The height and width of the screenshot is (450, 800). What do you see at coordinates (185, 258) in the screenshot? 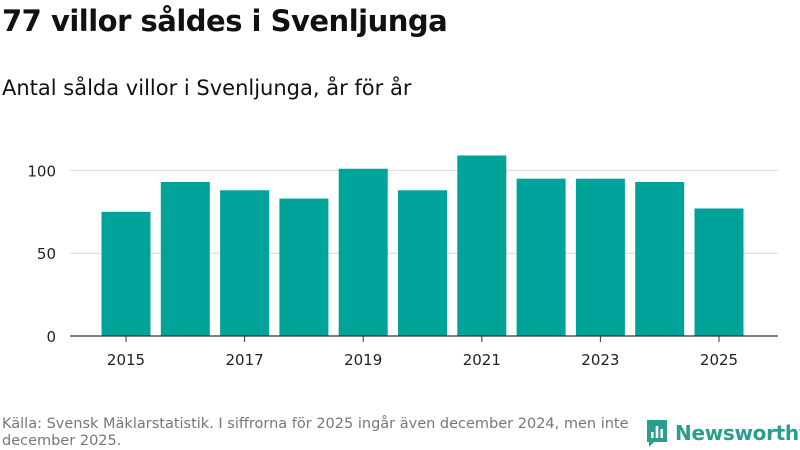
I see `bar-2016` at bounding box center [185, 258].